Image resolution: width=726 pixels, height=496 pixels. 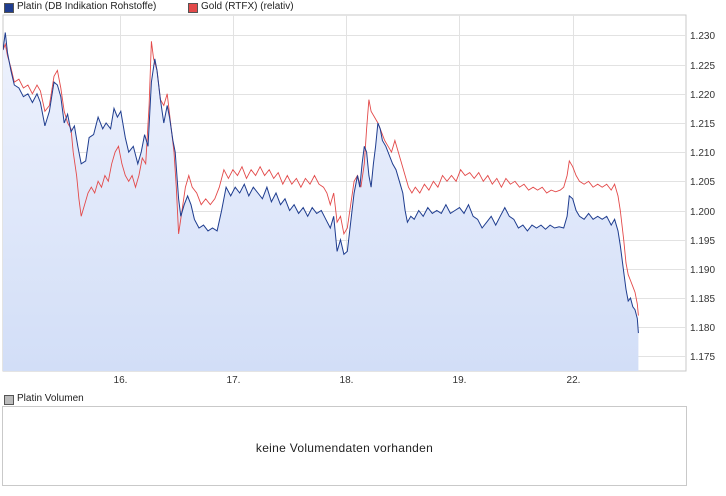 I want to click on y-tick-label: 1.180, so click(x=702, y=328).